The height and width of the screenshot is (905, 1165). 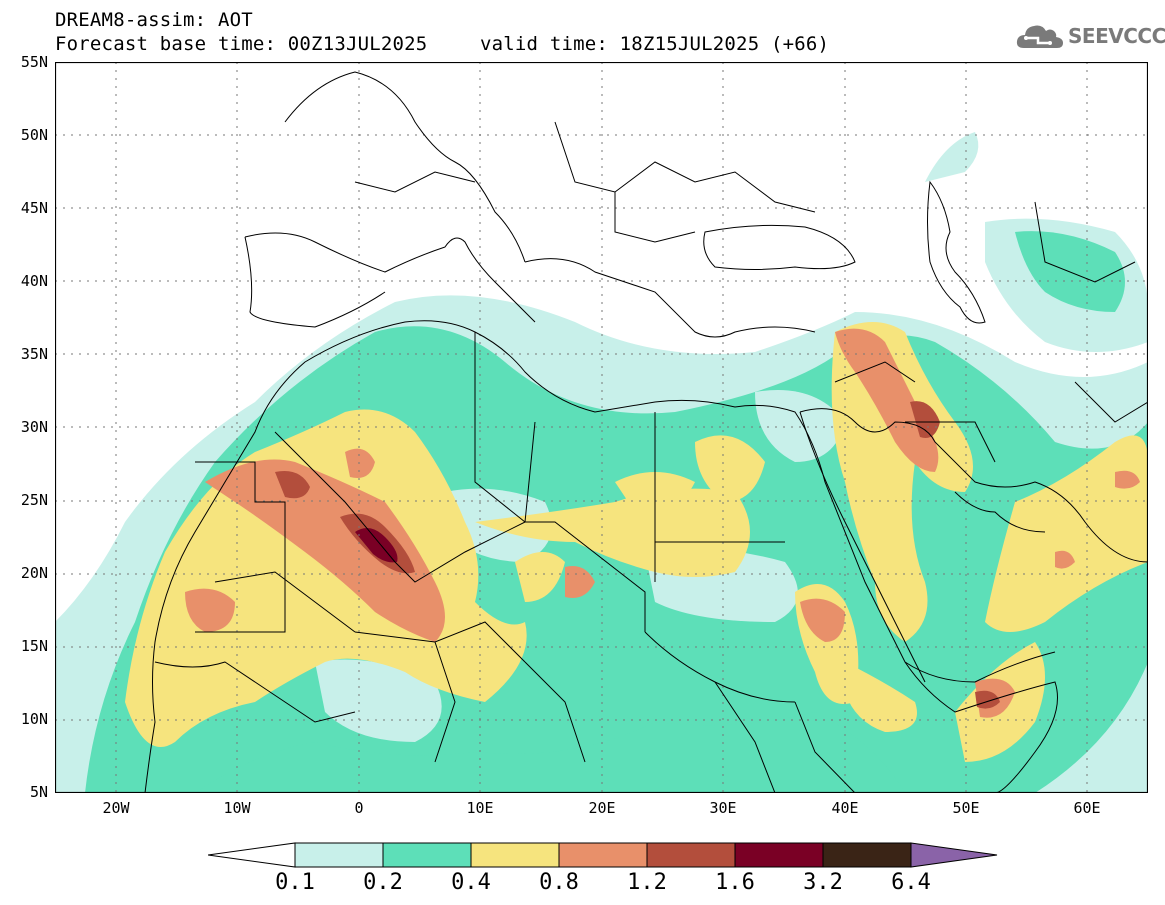 What do you see at coordinates (911, 882) in the screenshot?
I see `colorbar-label-6.4: 6.4` at bounding box center [911, 882].